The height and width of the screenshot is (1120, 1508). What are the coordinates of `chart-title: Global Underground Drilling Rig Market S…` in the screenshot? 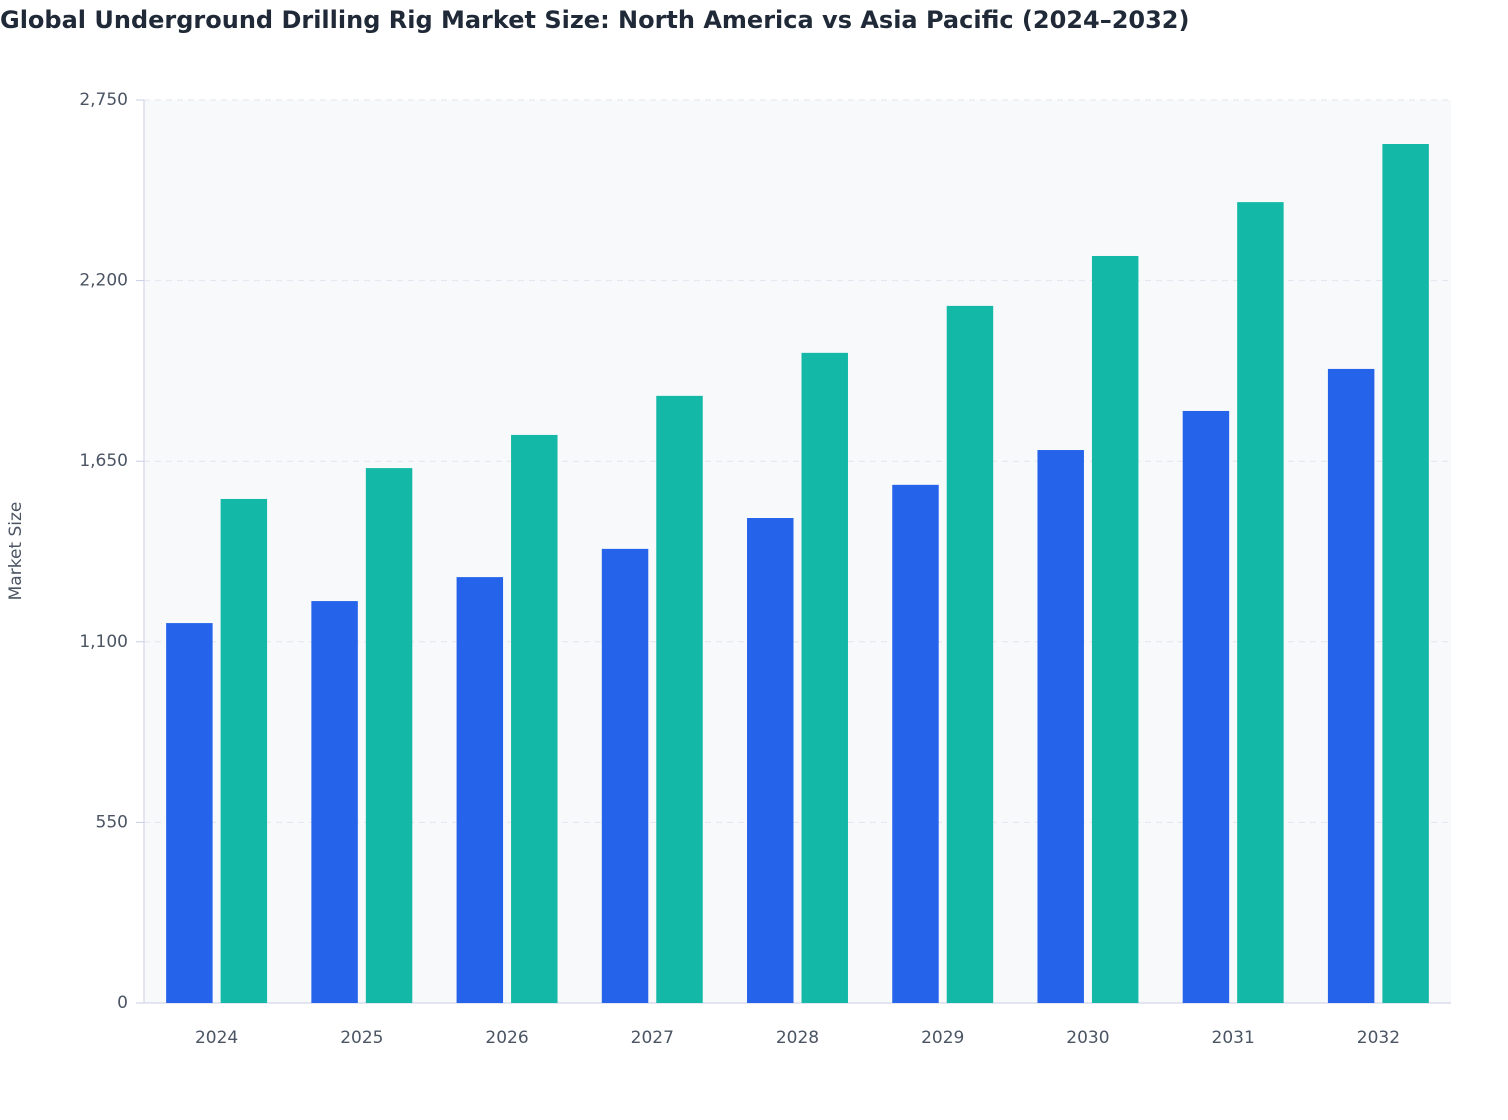 It's located at (594, 20).